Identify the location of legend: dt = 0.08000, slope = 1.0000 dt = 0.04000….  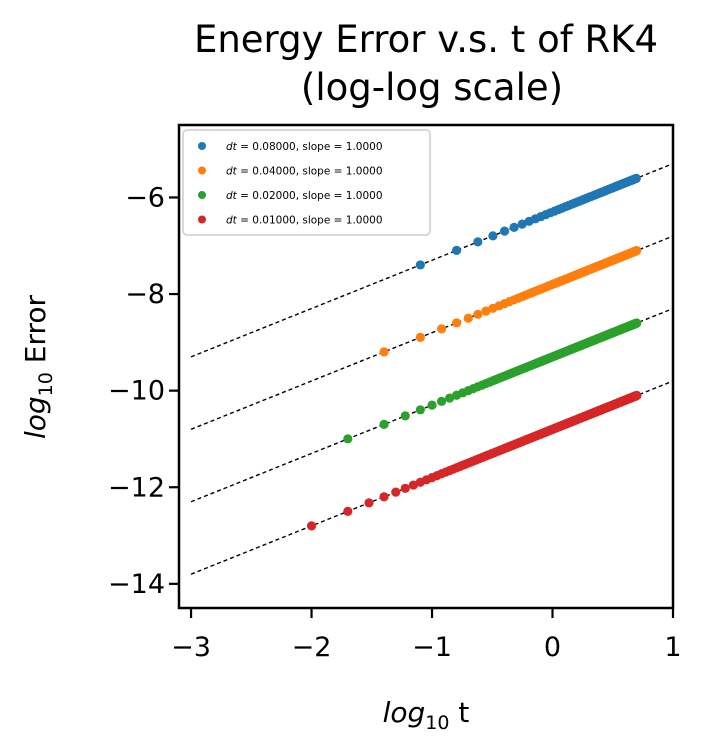
(306, 182).